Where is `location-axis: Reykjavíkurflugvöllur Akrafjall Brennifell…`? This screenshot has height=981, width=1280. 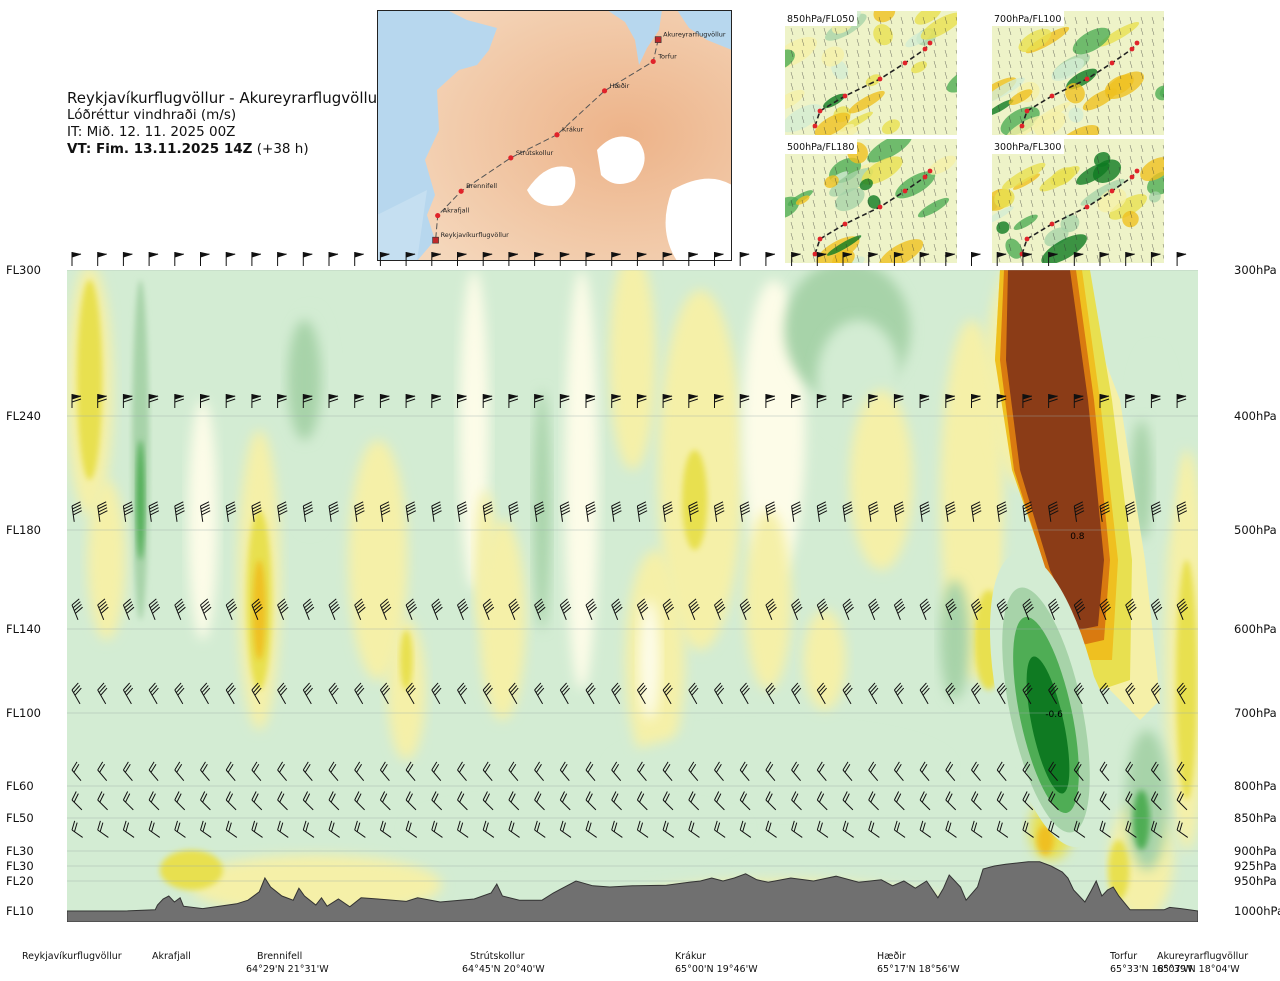 location-axis: Reykjavíkurflugvöllur Akrafjall Brennifell… is located at coordinates (635, 963).